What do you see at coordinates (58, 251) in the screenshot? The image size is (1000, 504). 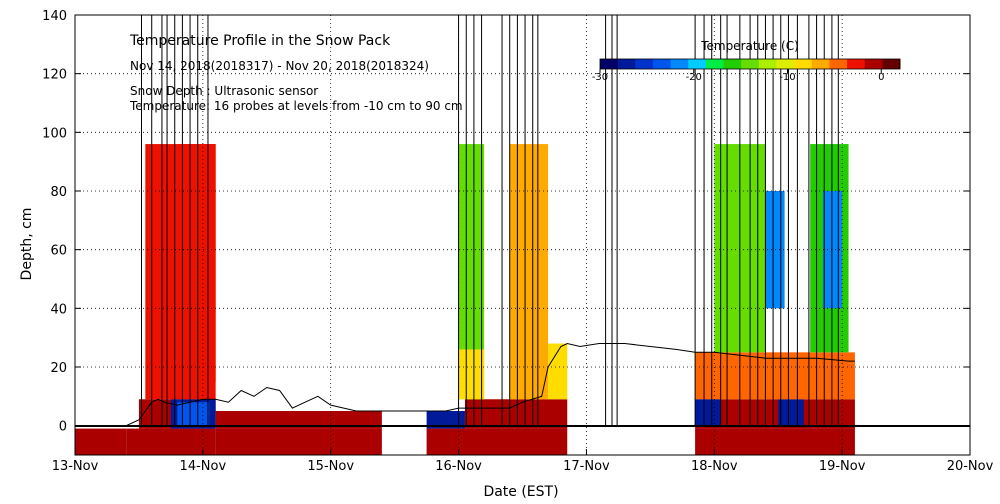 I see `y-tick-label-60: 60` at bounding box center [58, 251].